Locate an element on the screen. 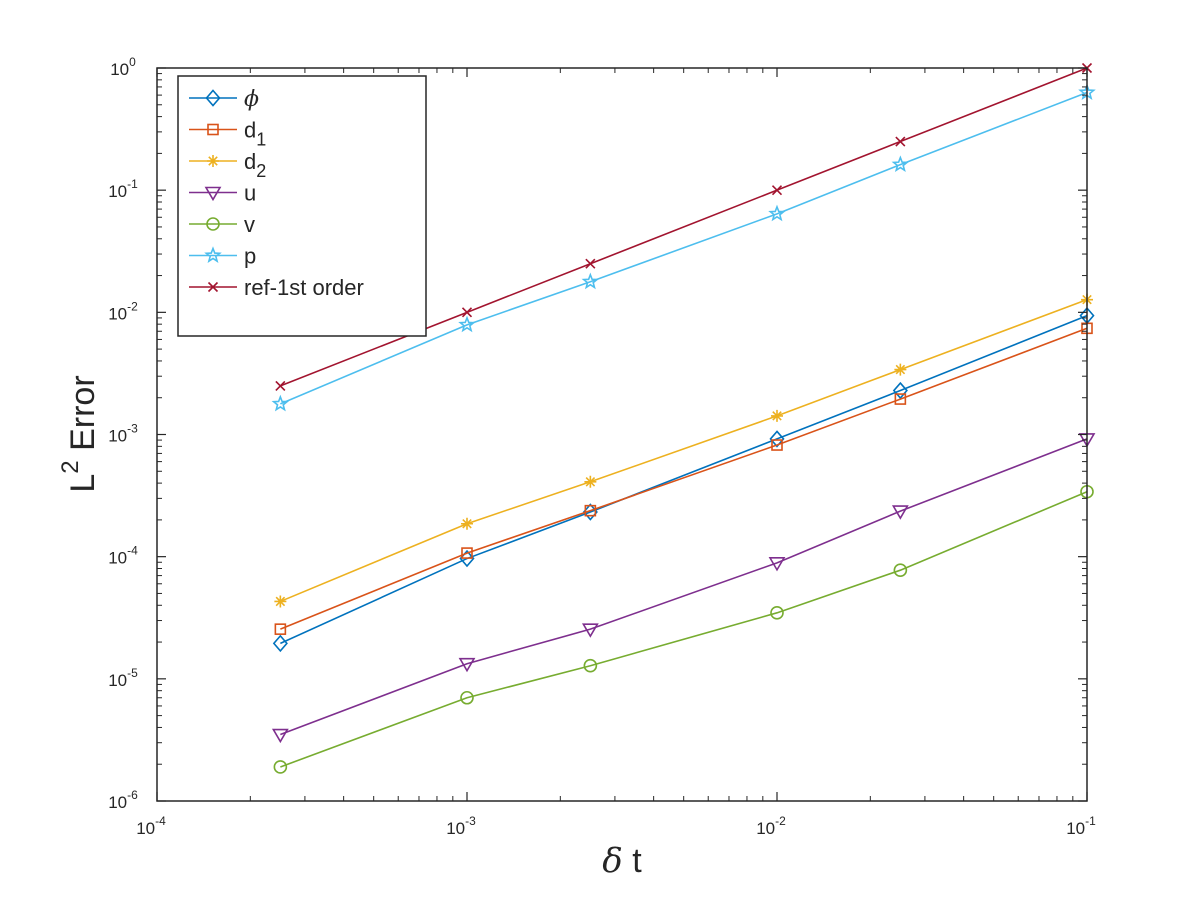  legend-label-main: u is located at coordinates (250, 193).